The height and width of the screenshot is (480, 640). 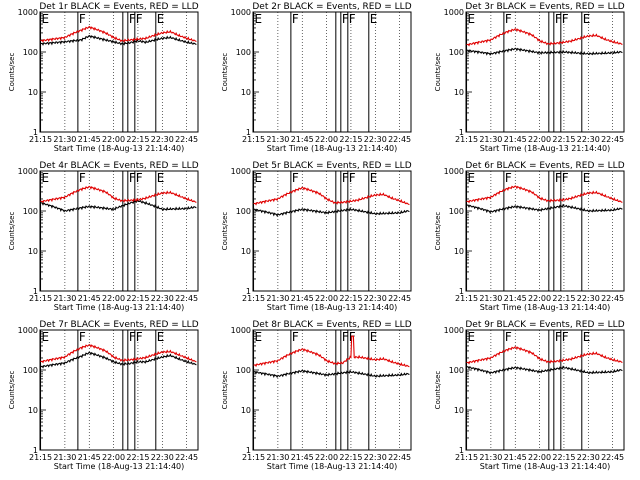 What do you see at coordinates (118, 7) in the screenshot?
I see `panel-title: Det 1r BLACK = Events, RED = LLD` at bounding box center [118, 7].